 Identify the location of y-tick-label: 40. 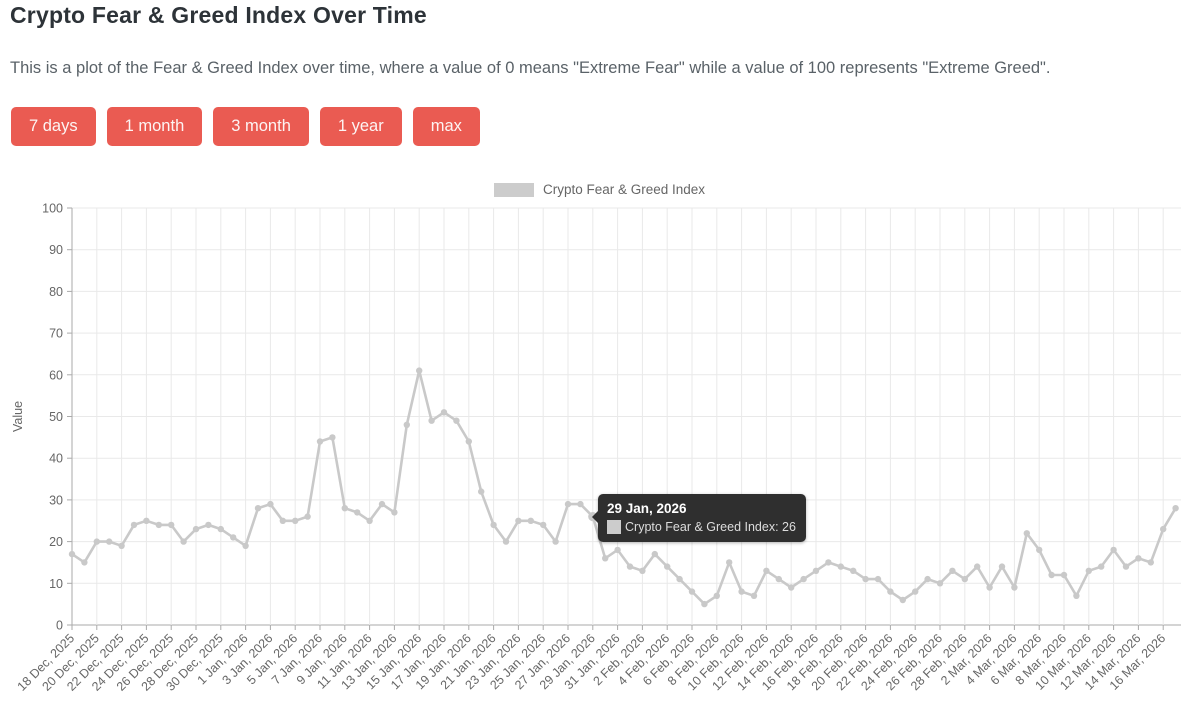
(56, 459).